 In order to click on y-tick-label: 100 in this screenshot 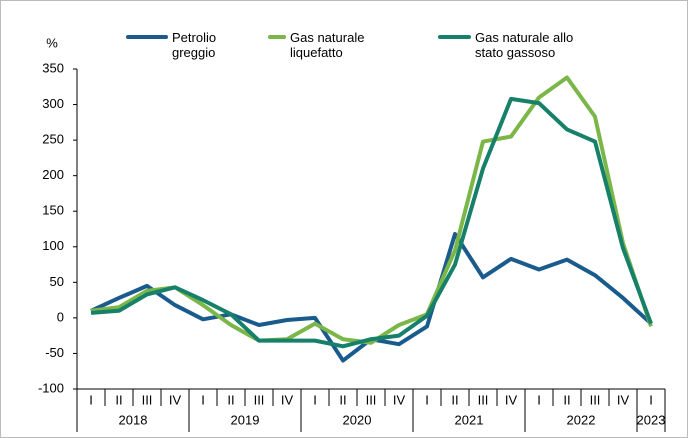, I will do `click(53, 245)`.